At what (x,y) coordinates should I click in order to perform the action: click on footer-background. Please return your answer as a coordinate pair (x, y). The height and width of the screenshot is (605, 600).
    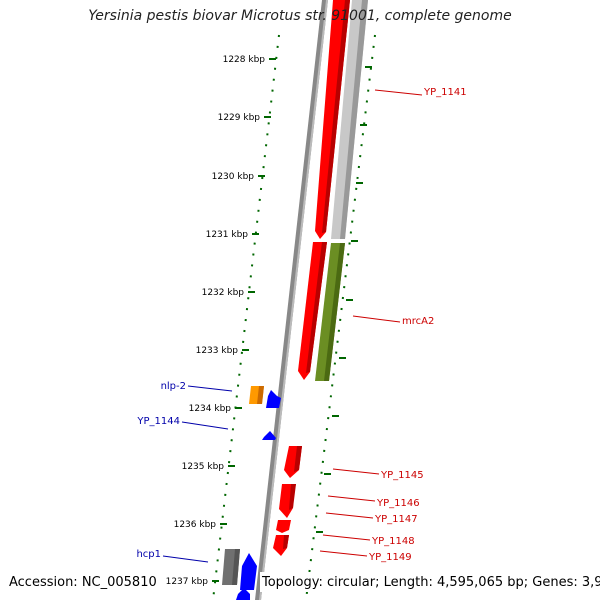
    Looking at the image, I should click on (427, 582).